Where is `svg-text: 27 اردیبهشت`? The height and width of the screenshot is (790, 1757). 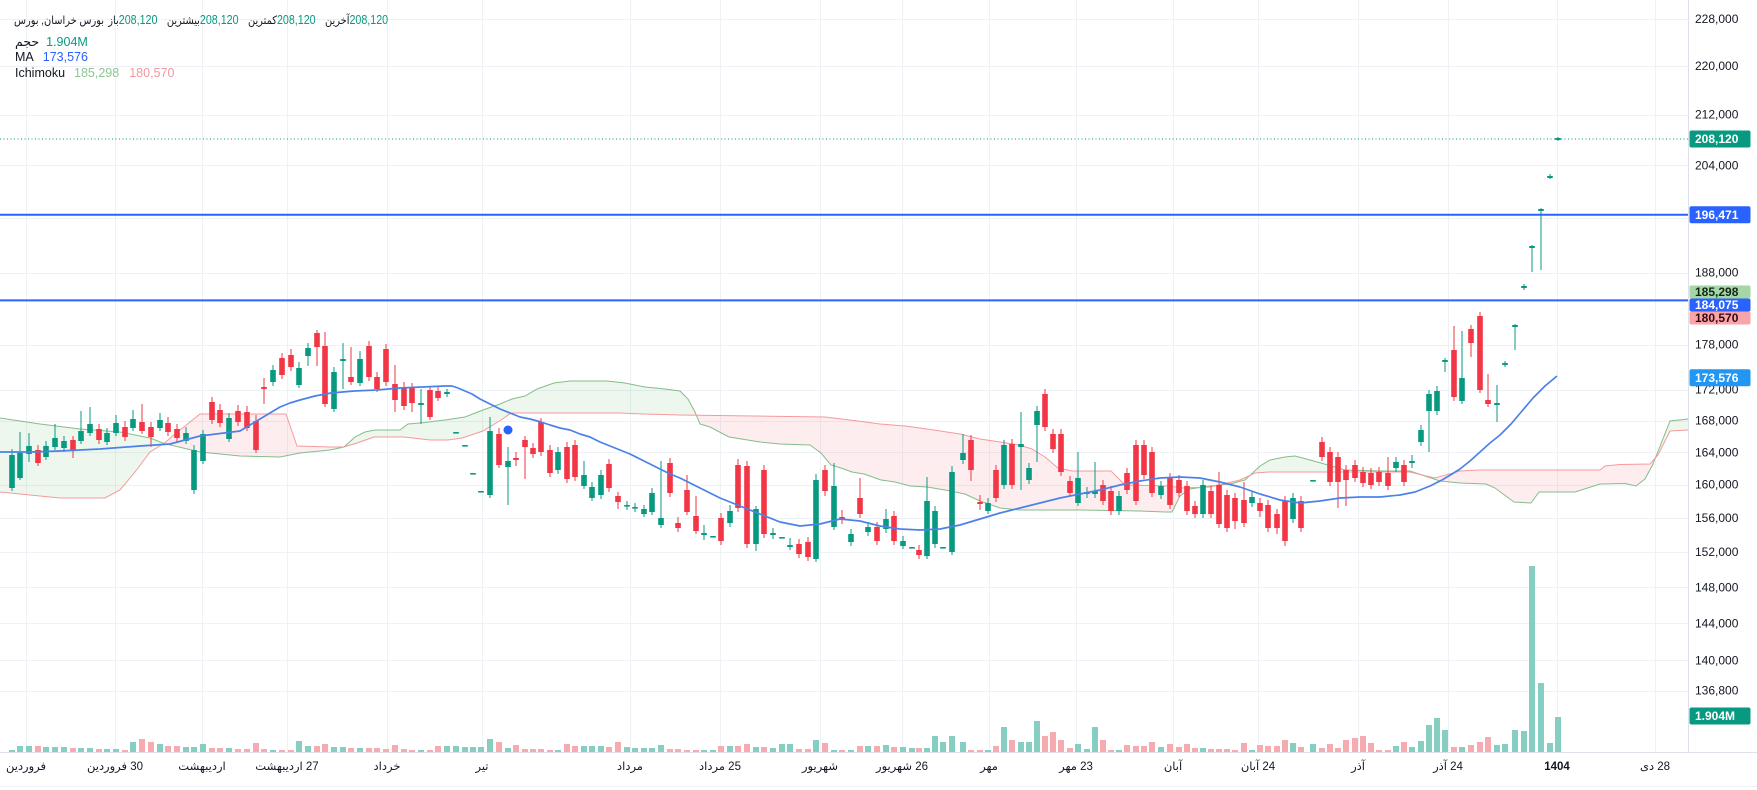
svg-text: 27 اردیبهشت is located at coordinates (286, 767).